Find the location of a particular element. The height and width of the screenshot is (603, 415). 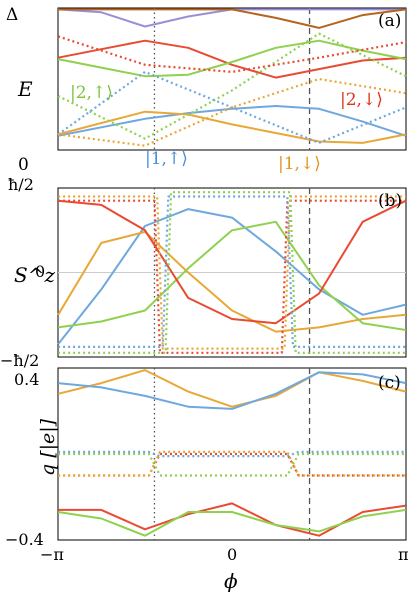

panel-b-ylabel: S^z is located at coordinates (34, 275).